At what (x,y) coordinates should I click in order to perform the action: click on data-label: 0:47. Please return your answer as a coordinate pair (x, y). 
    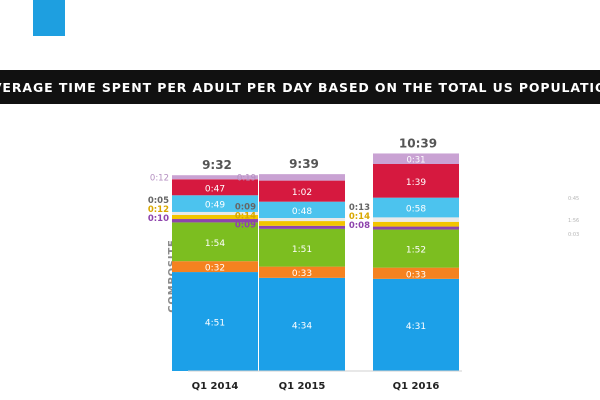
    Looking at the image, I should click on (215, 189).